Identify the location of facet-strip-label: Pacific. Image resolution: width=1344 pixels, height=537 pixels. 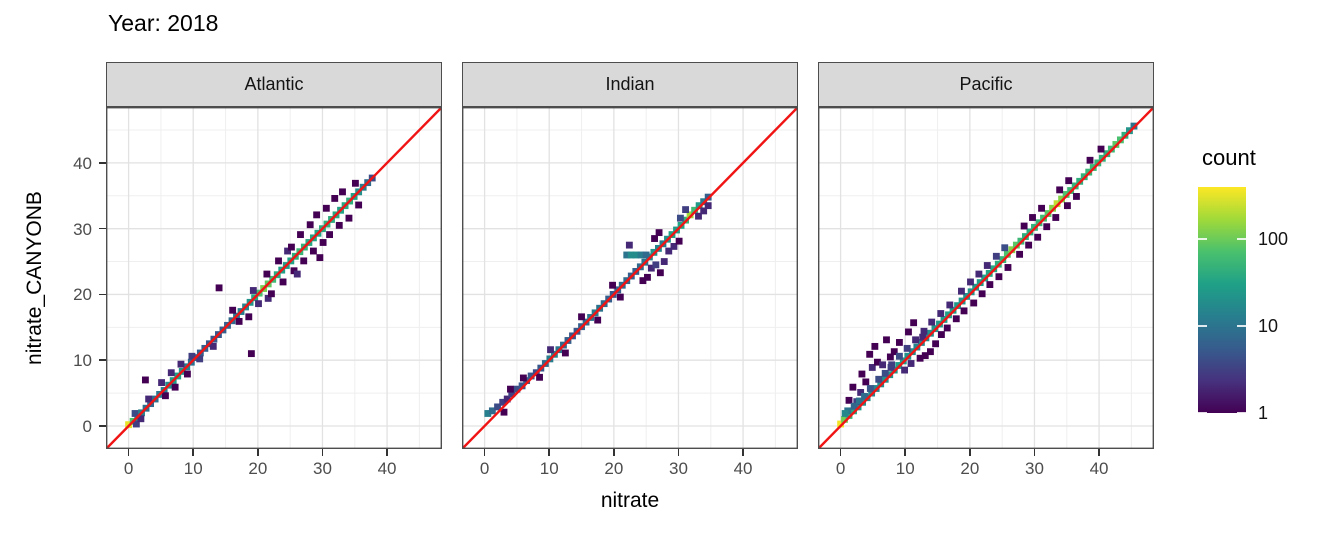
(986, 84).